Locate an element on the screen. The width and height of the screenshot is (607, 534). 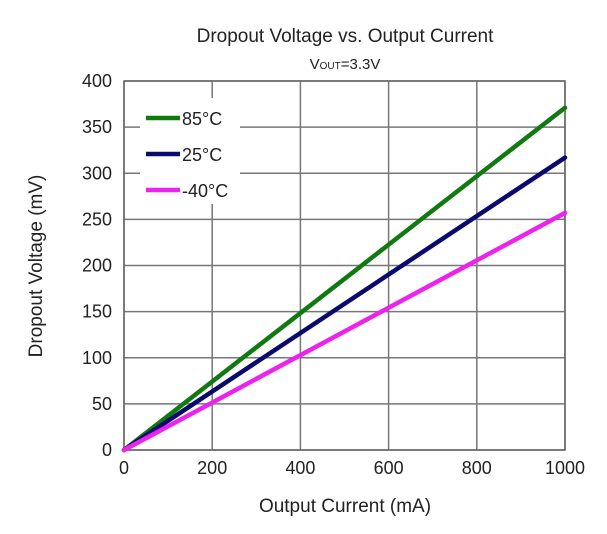
y-tick-label: 200 is located at coordinates (97, 266).